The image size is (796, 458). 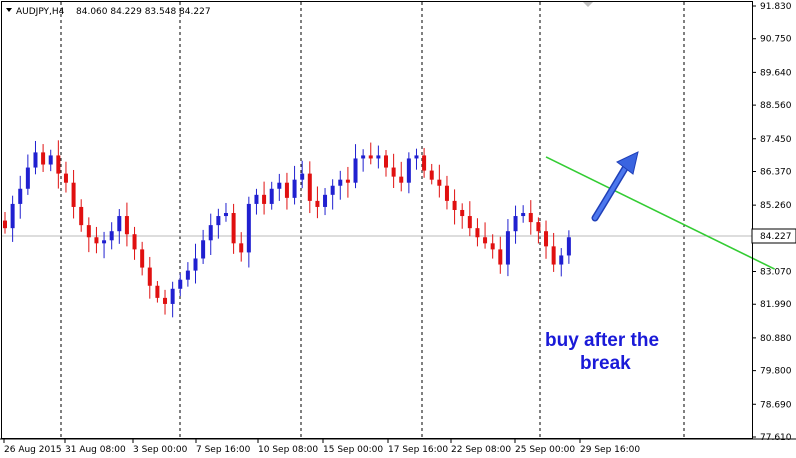 I want to click on x-tick-label: 25 Sep 00:00, so click(x=545, y=450).